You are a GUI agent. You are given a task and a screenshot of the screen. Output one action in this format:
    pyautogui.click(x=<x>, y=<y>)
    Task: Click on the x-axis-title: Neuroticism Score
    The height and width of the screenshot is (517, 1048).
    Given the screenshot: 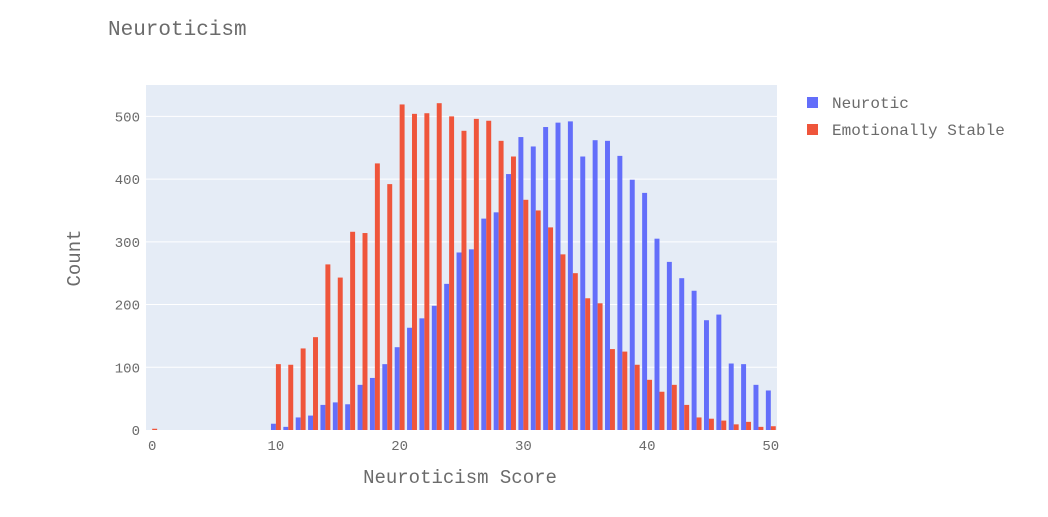 What is the action you would take?
    pyautogui.click(x=460, y=478)
    